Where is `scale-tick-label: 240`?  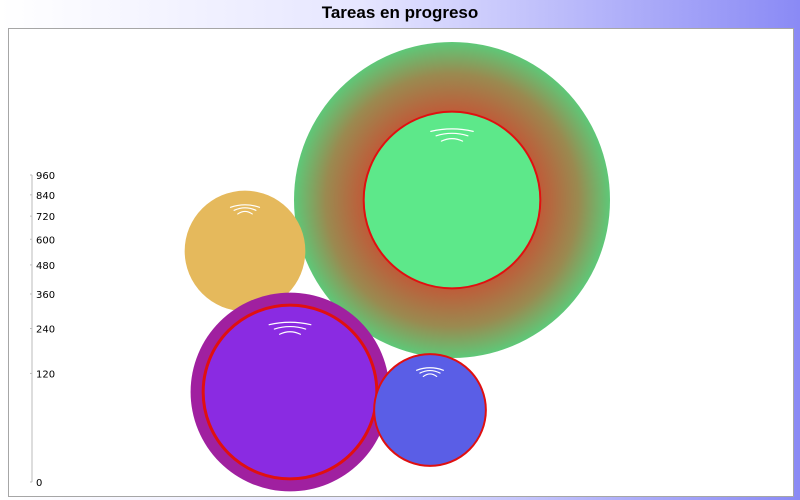
scale-tick-label: 240 is located at coordinates (45, 330).